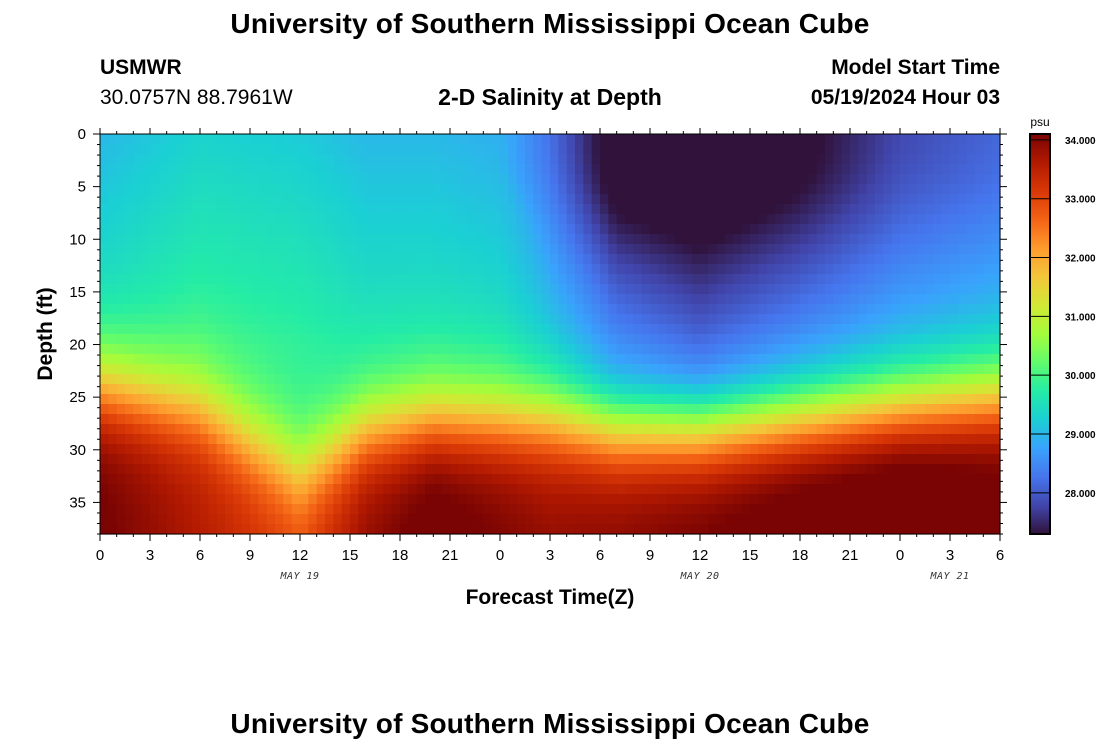 This screenshot has width=1100, height=750. What do you see at coordinates (77, 397) in the screenshot?
I see `y-tick-label: 25` at bounding box center [77, 397].